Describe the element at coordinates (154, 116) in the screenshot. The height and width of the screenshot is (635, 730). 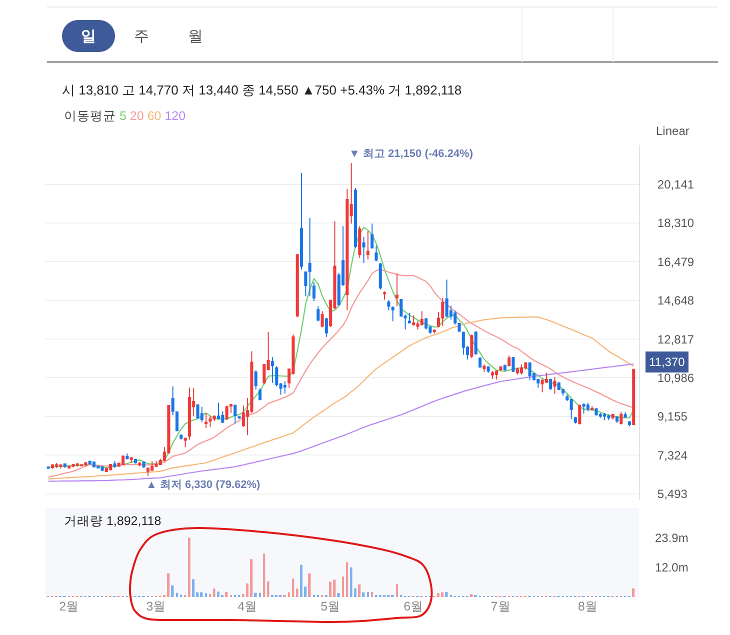
I see `text: 60` at that location.